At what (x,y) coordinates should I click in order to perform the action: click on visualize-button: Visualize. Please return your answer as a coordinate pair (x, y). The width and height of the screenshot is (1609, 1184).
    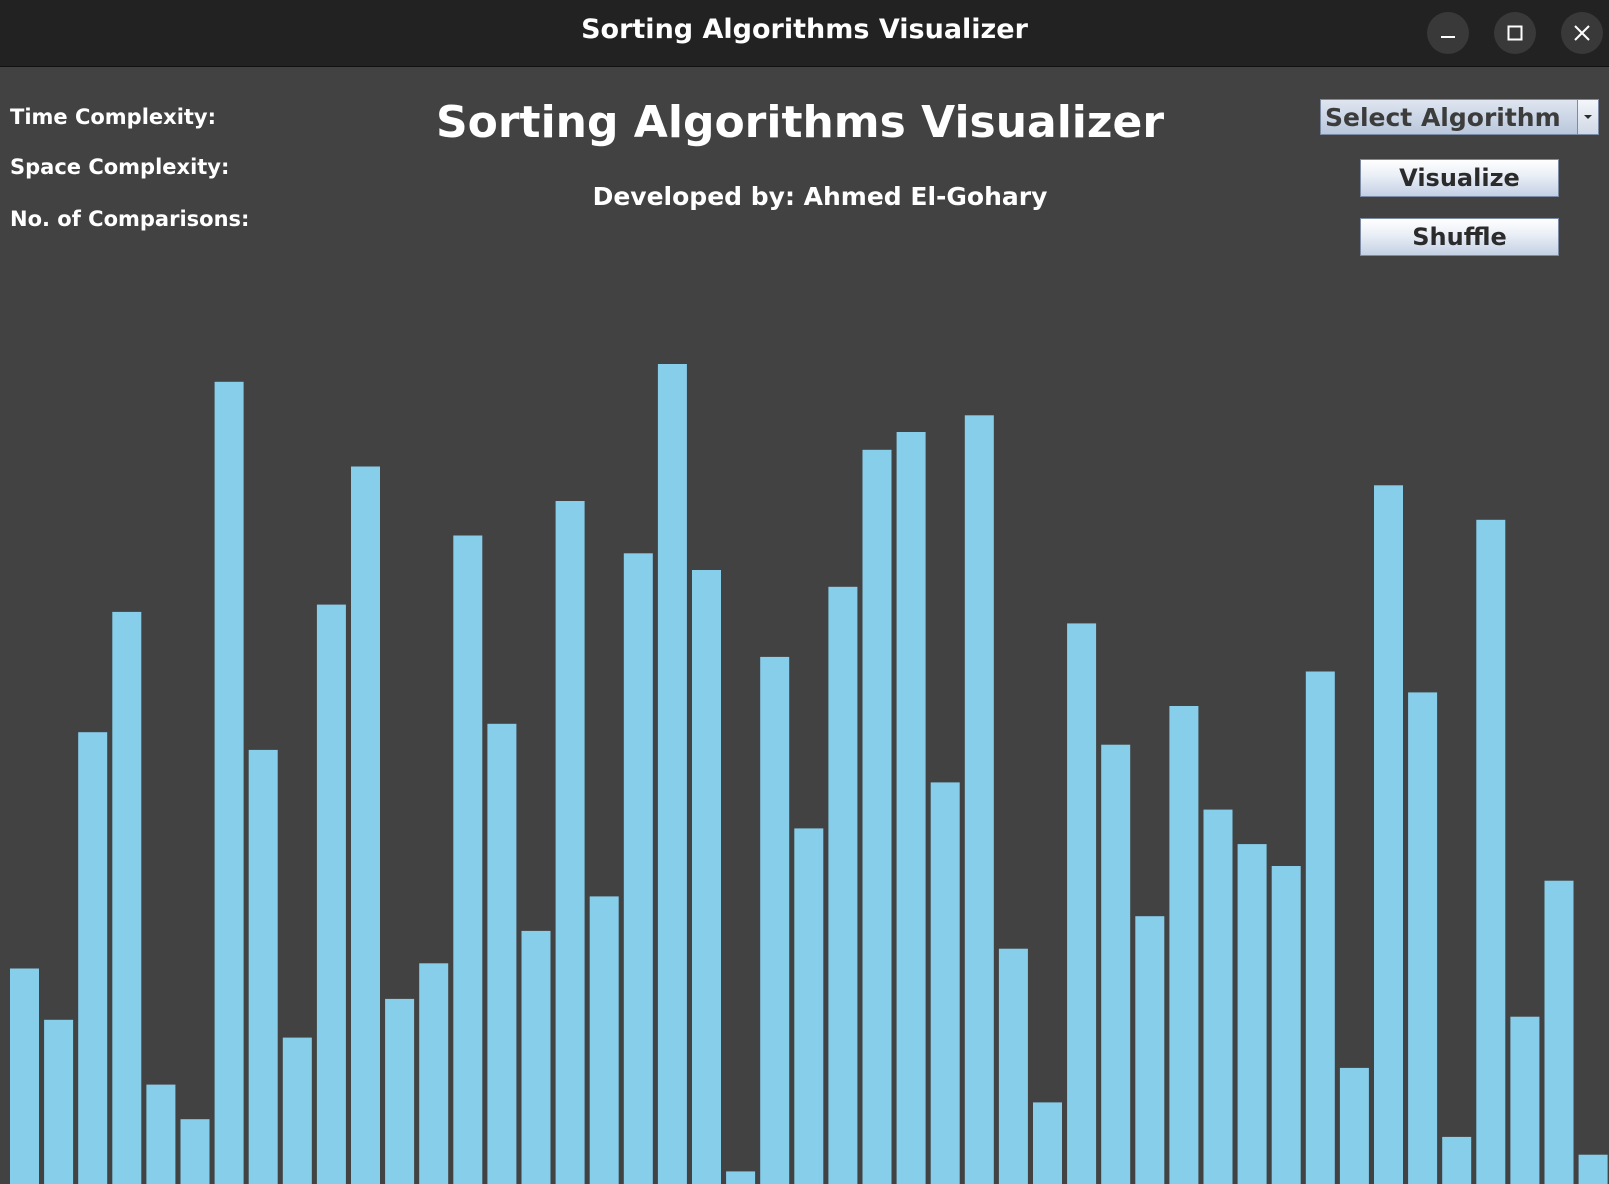
    Looking at the image, I should click on (1459, 178).